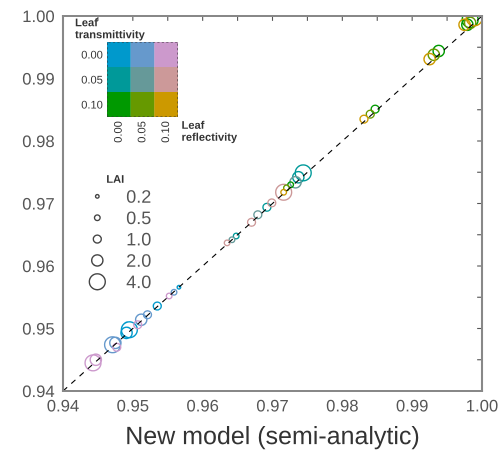 The width and height of the screenshot is (500, 470). I want to click on x-tick-label: 0.97, so click(272, 406).